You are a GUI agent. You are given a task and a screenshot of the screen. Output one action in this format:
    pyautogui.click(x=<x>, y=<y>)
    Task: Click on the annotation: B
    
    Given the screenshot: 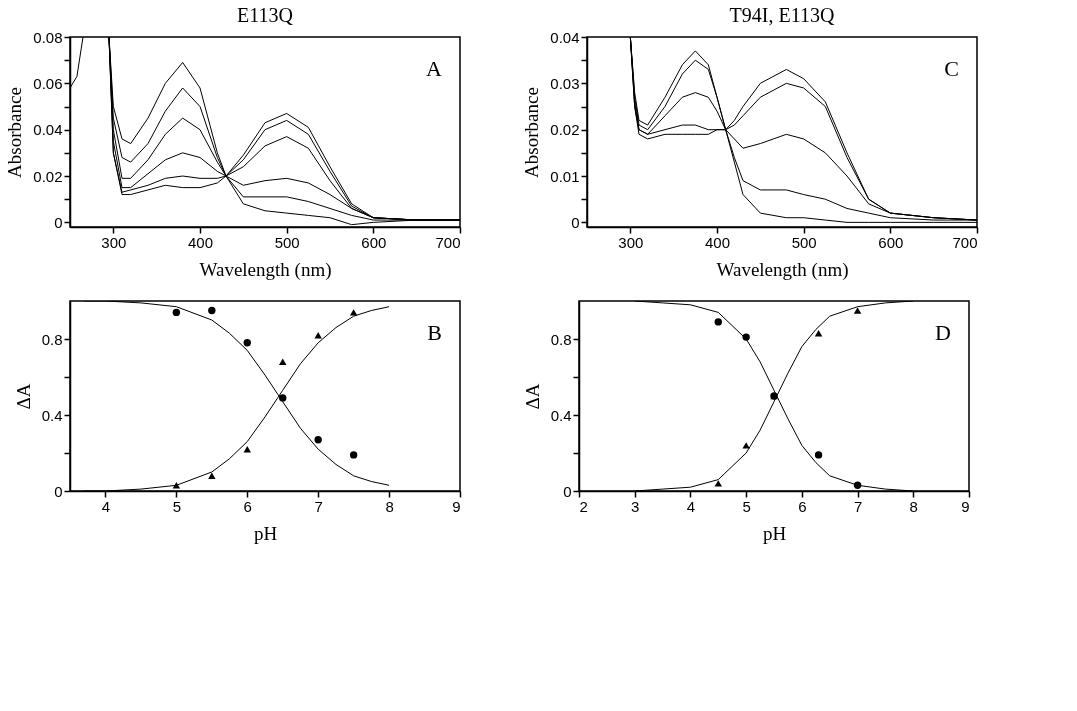 What is the action you would take?
    pyautogui.click(x=434, y=332)
    